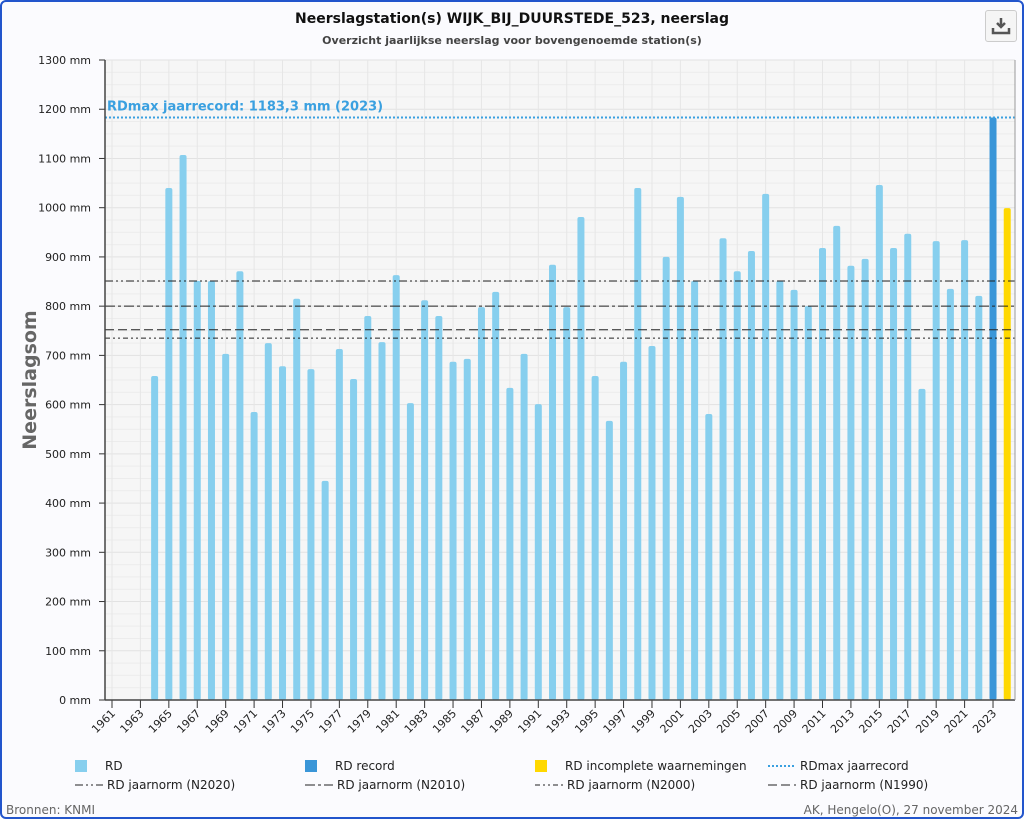 Image resolution: width=1024 pixels, height=819 pixels. What do you see at coordinates (171, 785) in the screenshot?
I see `legend-label: RD jaarnorm (N2020)` at bounding box center [171, 785].